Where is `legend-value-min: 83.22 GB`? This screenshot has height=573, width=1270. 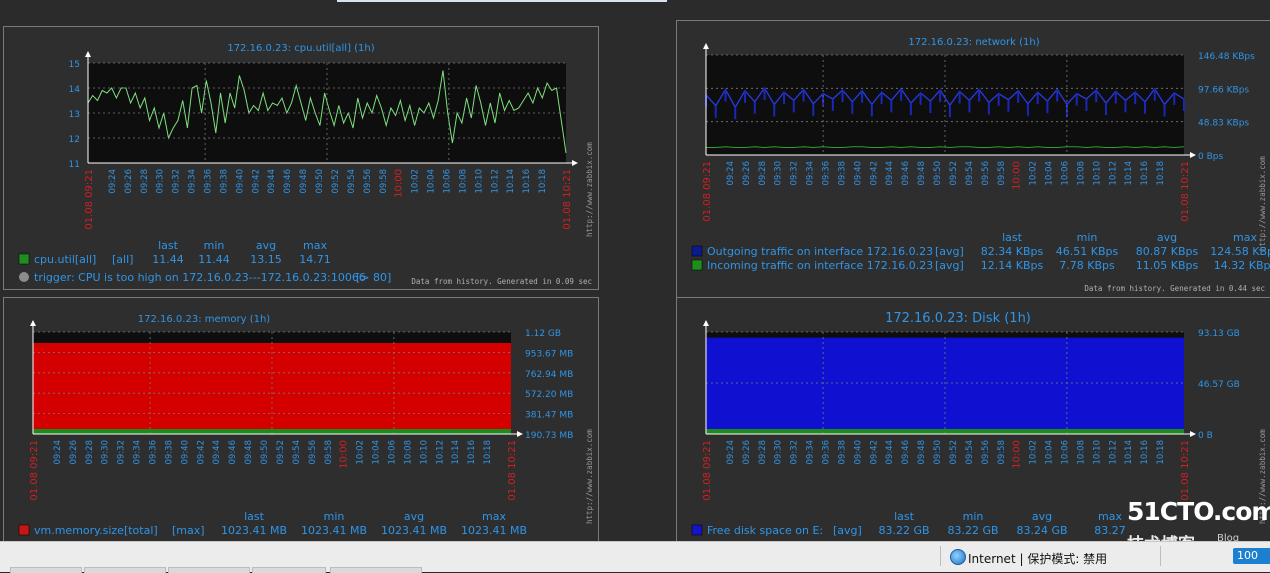 legend-value-min: 83.22 GB is located at coordinates (972, 530).